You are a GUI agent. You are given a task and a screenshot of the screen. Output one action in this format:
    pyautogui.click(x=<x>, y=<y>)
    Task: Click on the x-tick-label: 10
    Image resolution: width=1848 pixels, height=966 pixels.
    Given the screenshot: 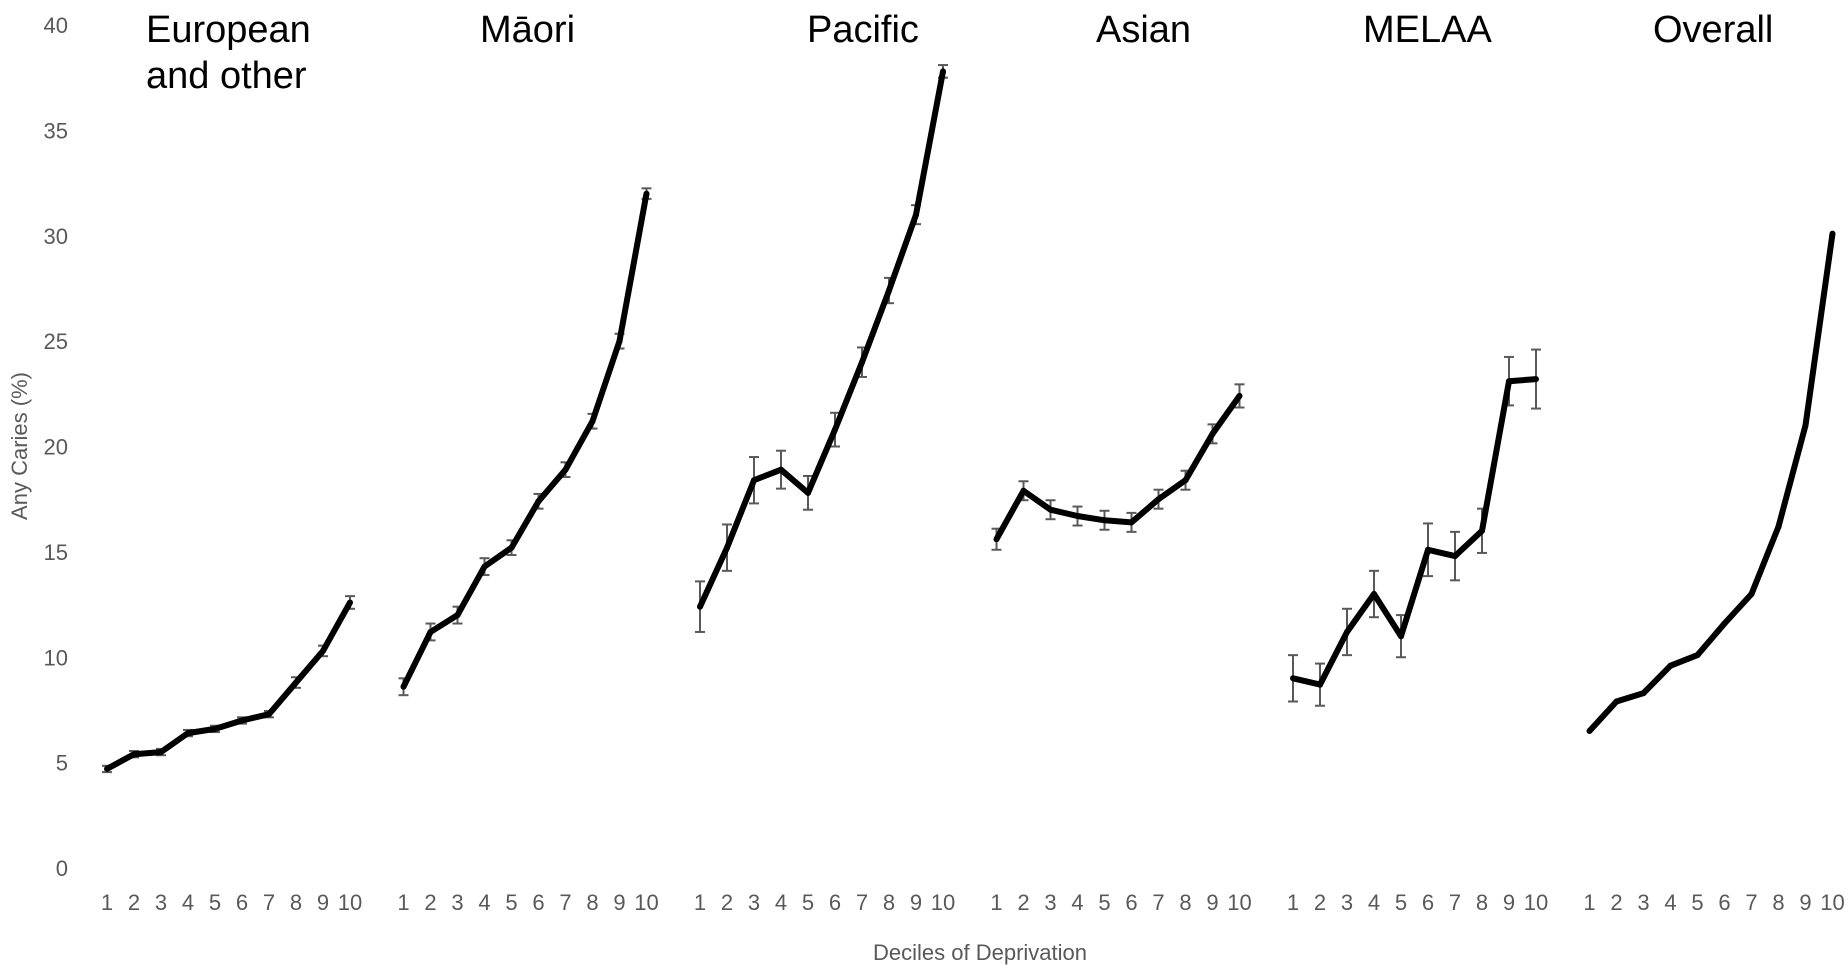 What is the action you would take?
    pyautogui.click(x=1536, y=902)
    